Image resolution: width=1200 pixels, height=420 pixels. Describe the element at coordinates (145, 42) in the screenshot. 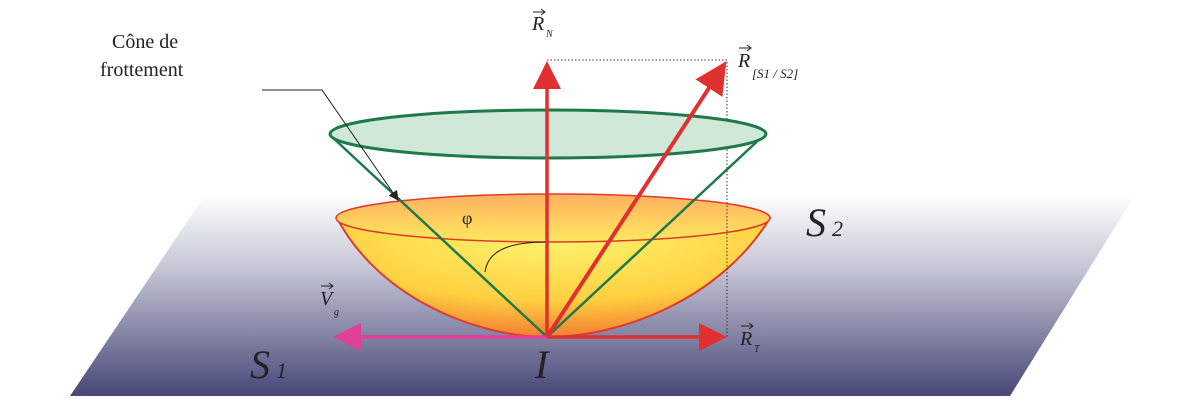

I see `cone-label-1: Cône de` at that location.